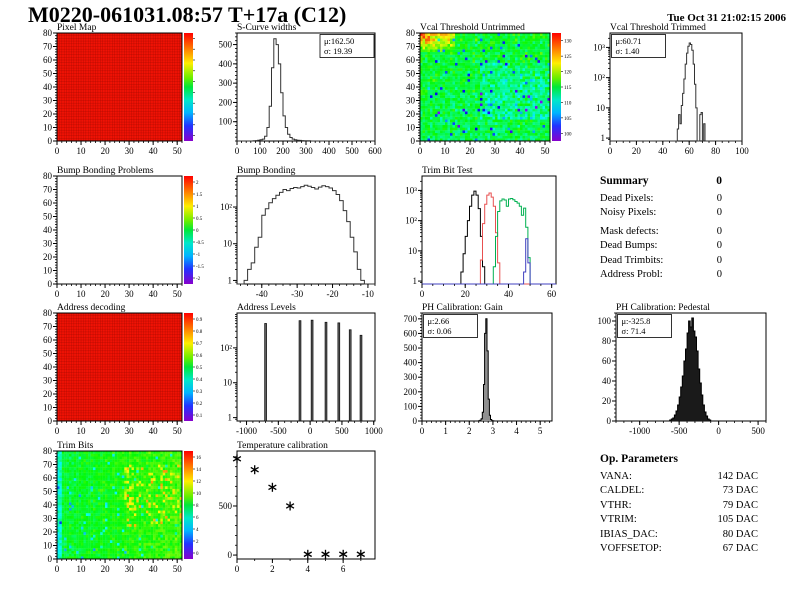 The width and height of the screenshot is (792, 612). I want to click on colorbar: 0.9 0.8 0.7 0.6 0.5 0.4 0.3 0.2 0.1, so click(193, 367).